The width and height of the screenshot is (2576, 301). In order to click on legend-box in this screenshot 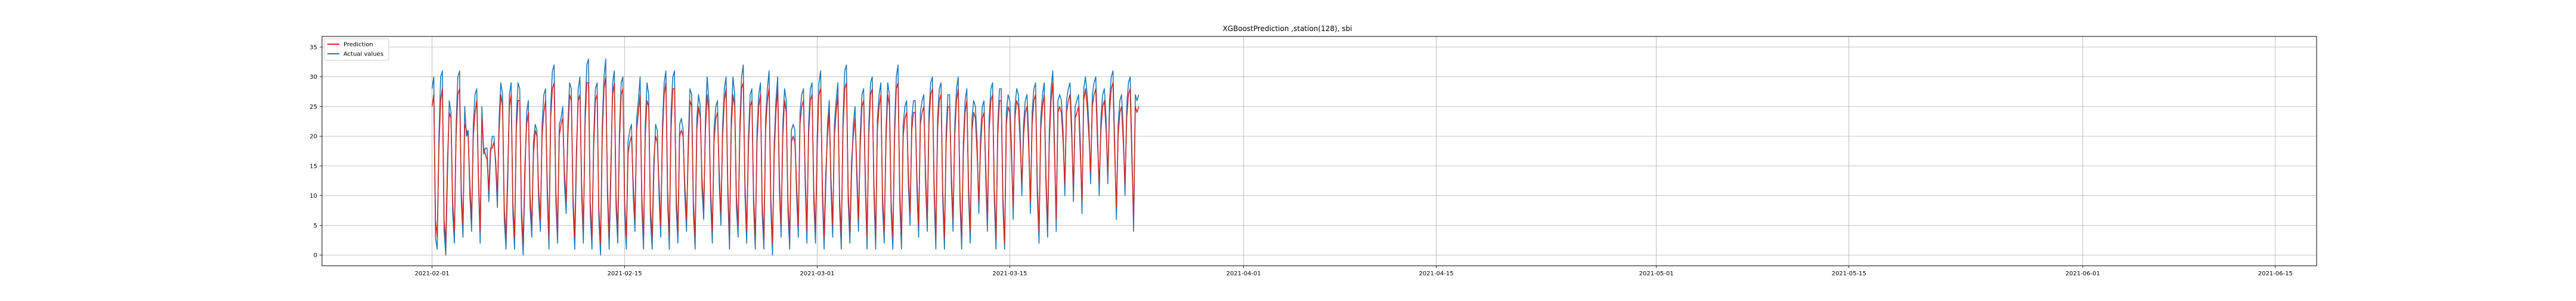, I will do `click(357, 49)`.